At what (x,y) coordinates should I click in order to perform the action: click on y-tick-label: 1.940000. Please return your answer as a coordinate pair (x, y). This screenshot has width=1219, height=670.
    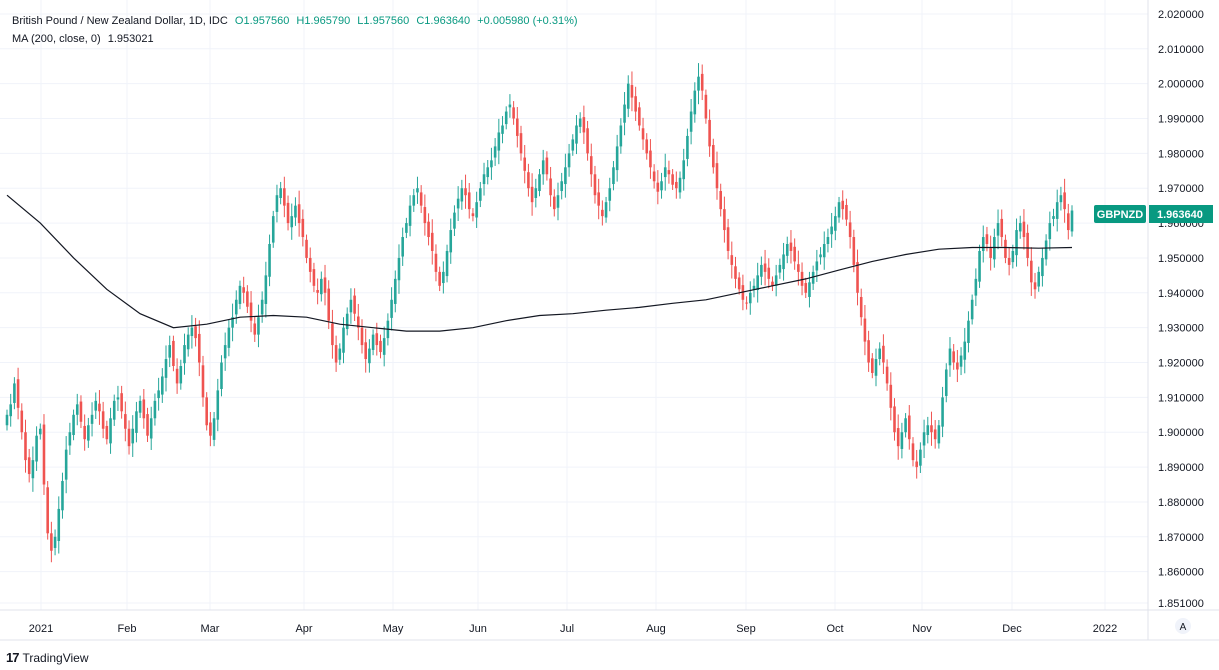
    Looking at the image, I should click on (1181, 294).